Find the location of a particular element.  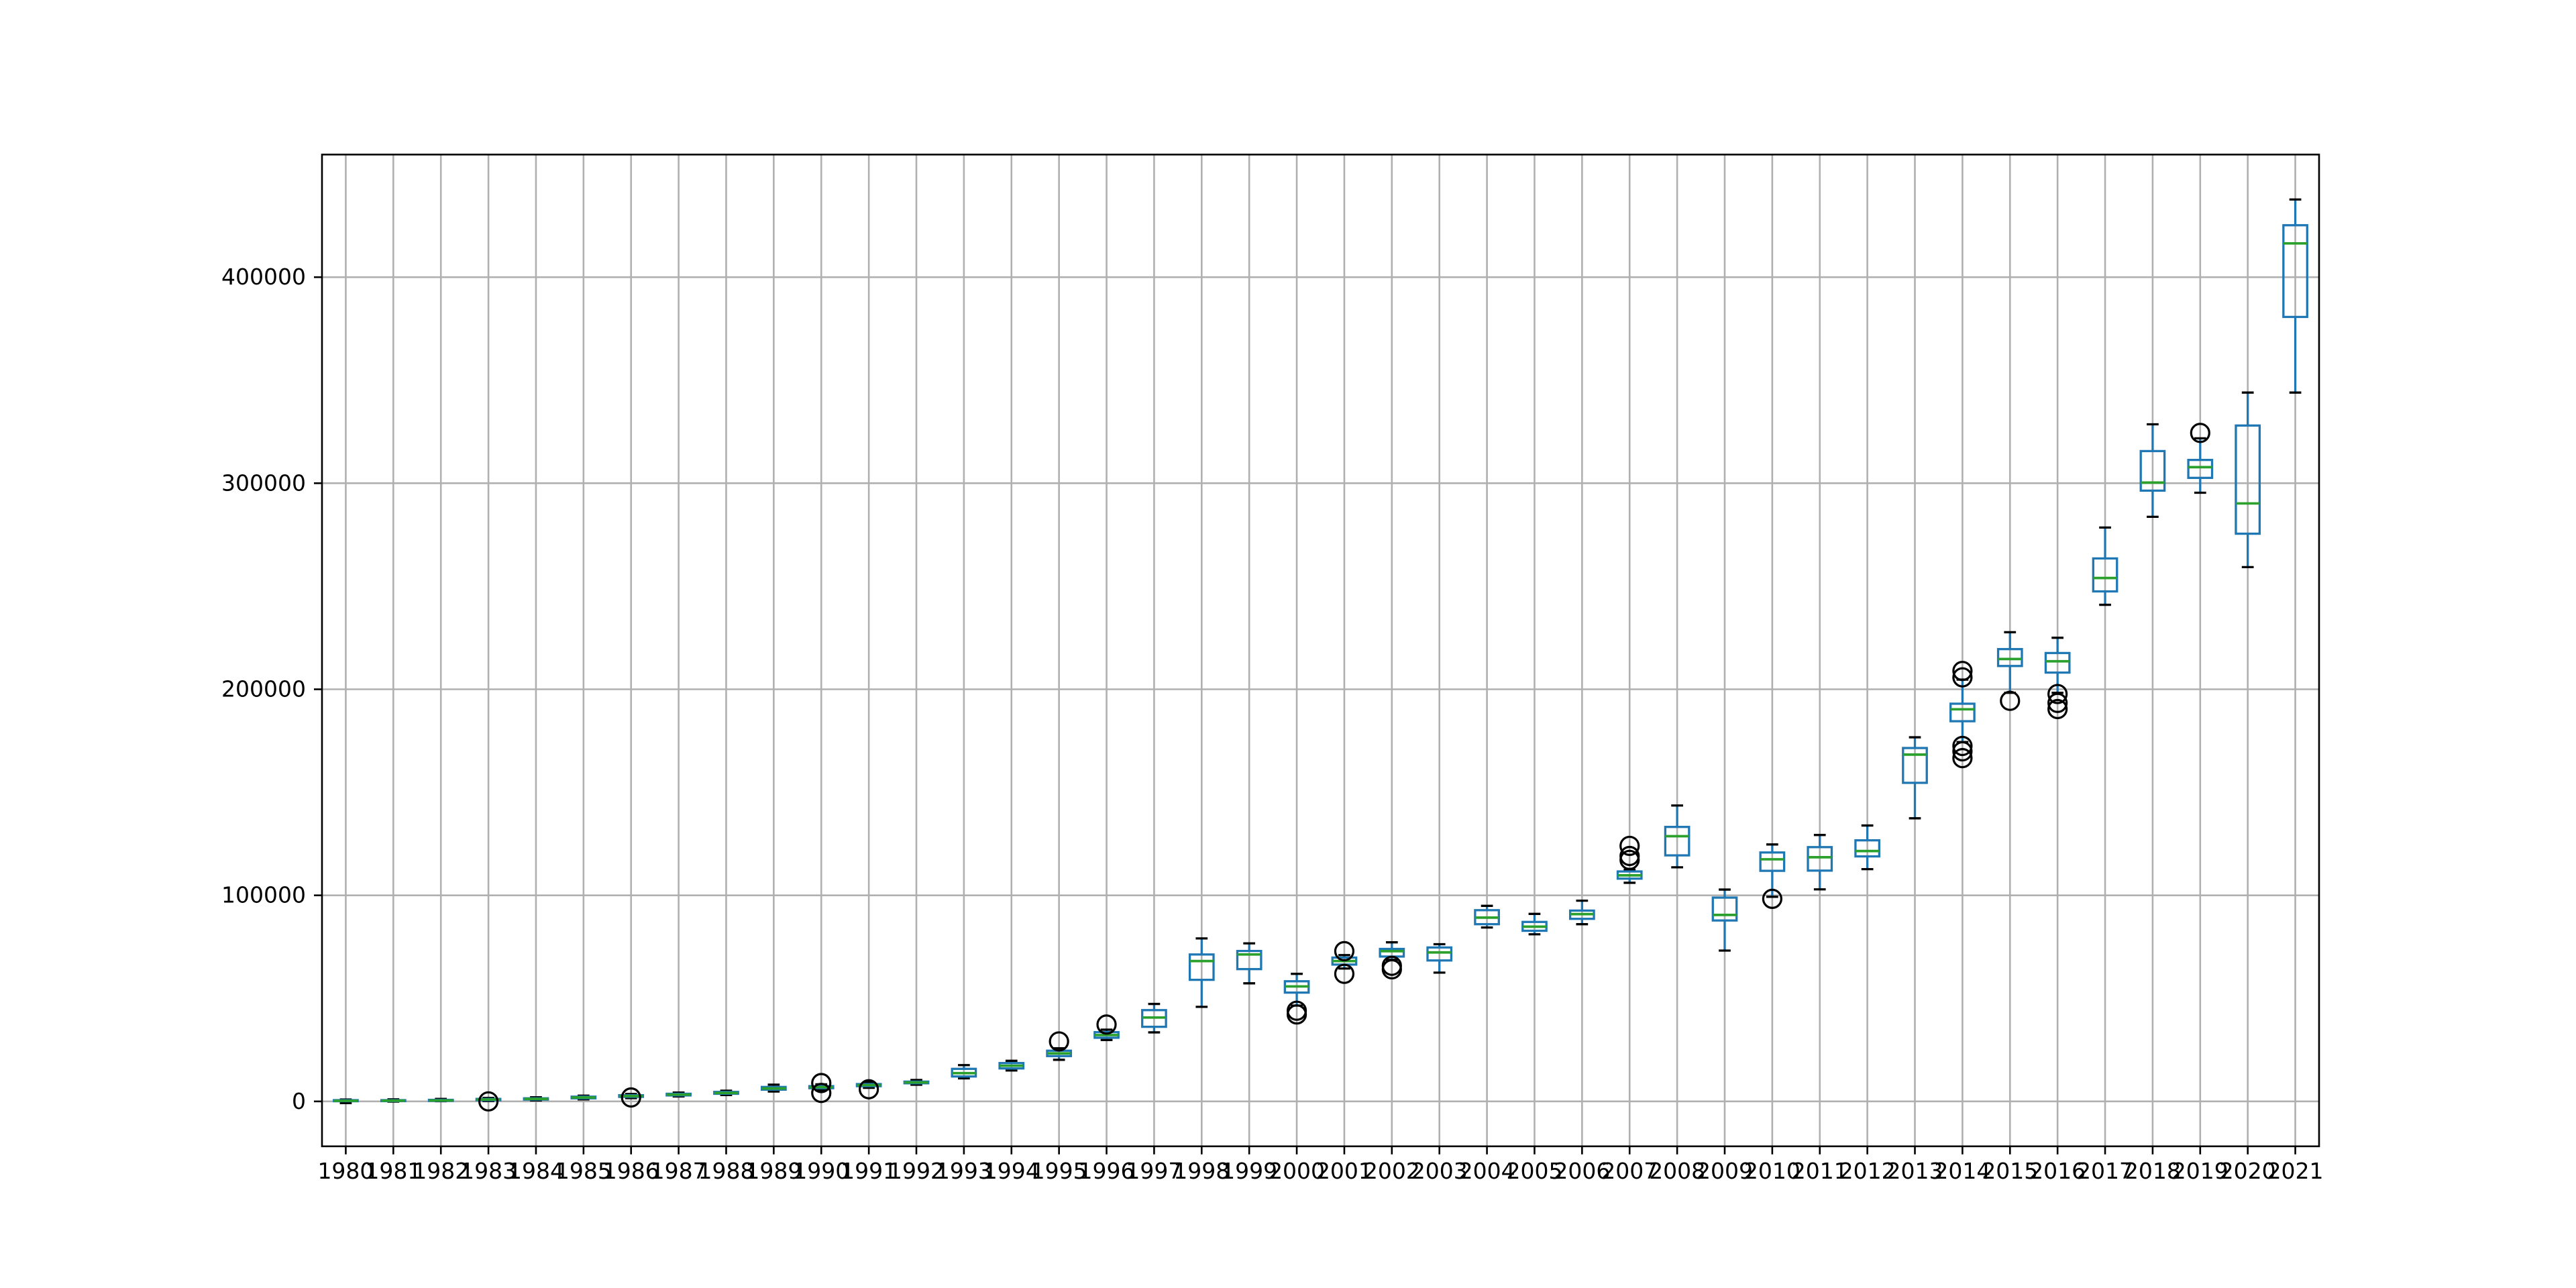

x-tick-label-1995: 1995 is located at coordinates (1059, 1171).